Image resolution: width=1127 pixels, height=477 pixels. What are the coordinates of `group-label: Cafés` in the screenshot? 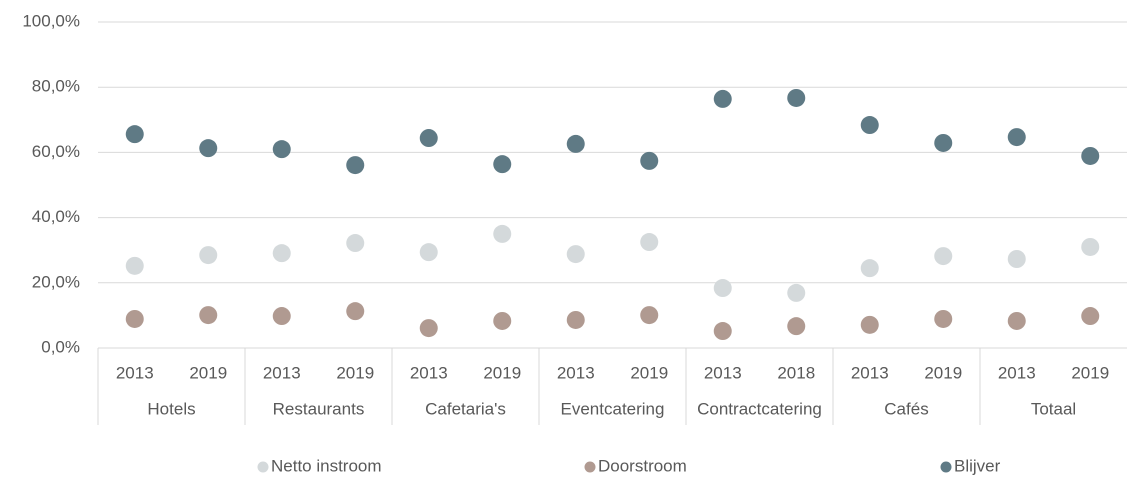 It's located at (906, 408).